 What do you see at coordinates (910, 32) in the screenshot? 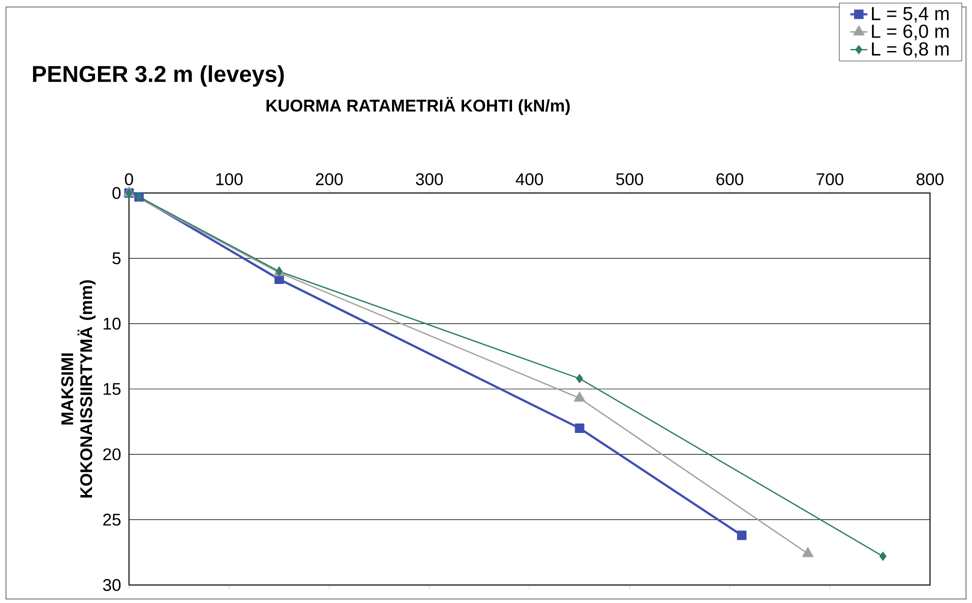
I see `legend-label: L = 6,0 m` at bounding box center [910, 32].